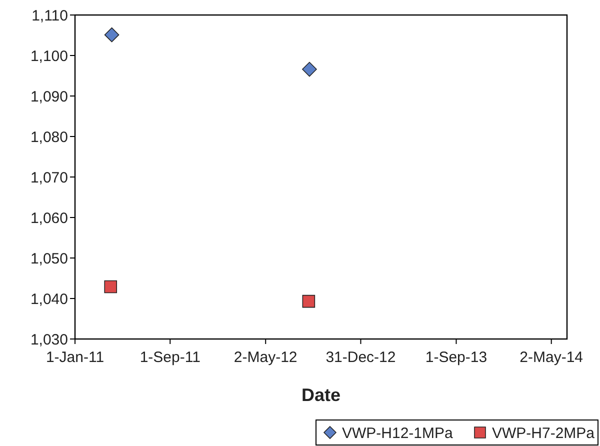  I want to click on x-tick-label: 2-May-12, so click(266, 357).